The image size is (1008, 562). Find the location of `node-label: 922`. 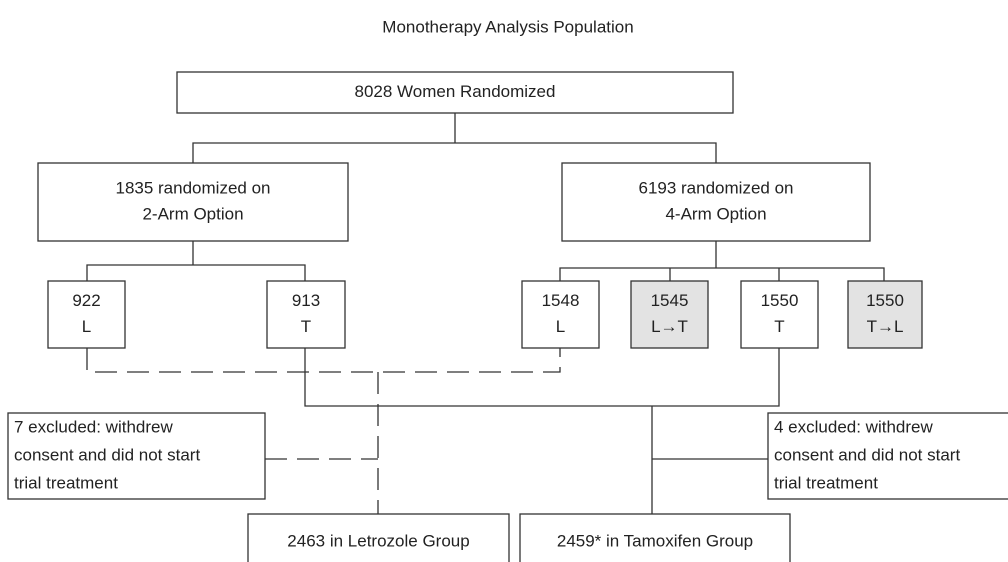

node-label: 922 is located at coordinates (86, 300).